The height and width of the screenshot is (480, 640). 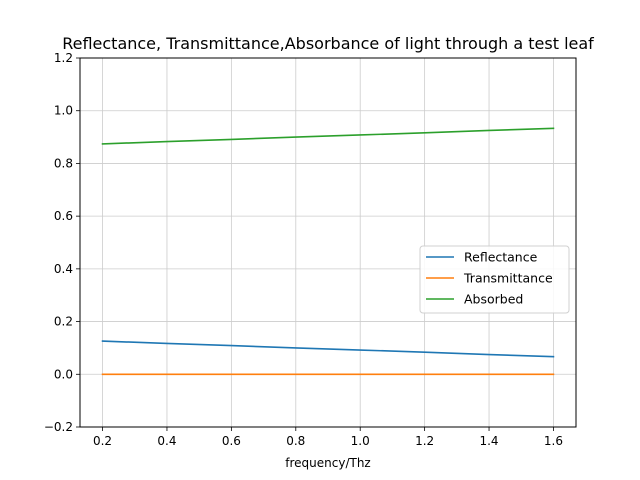 What do you see at coordinates (63, 322) in the screenshot?
I see `y-tick-label: 0.2` at bounding box center [63, 322].